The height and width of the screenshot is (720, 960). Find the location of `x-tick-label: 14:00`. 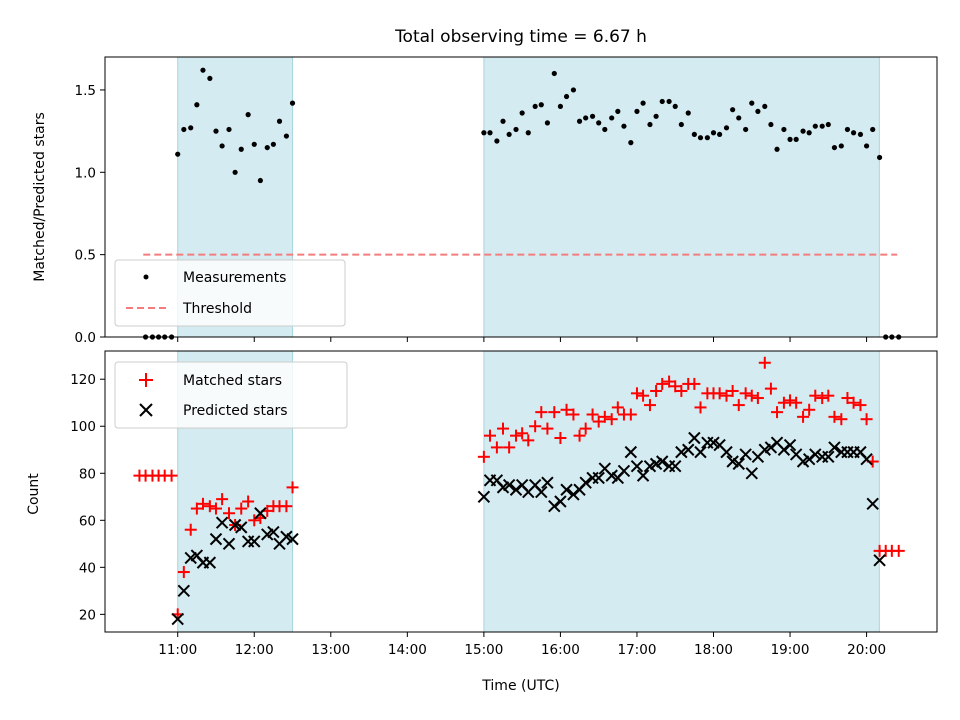

x-tick-label: 14:00 is located at coordinates (407, 650).